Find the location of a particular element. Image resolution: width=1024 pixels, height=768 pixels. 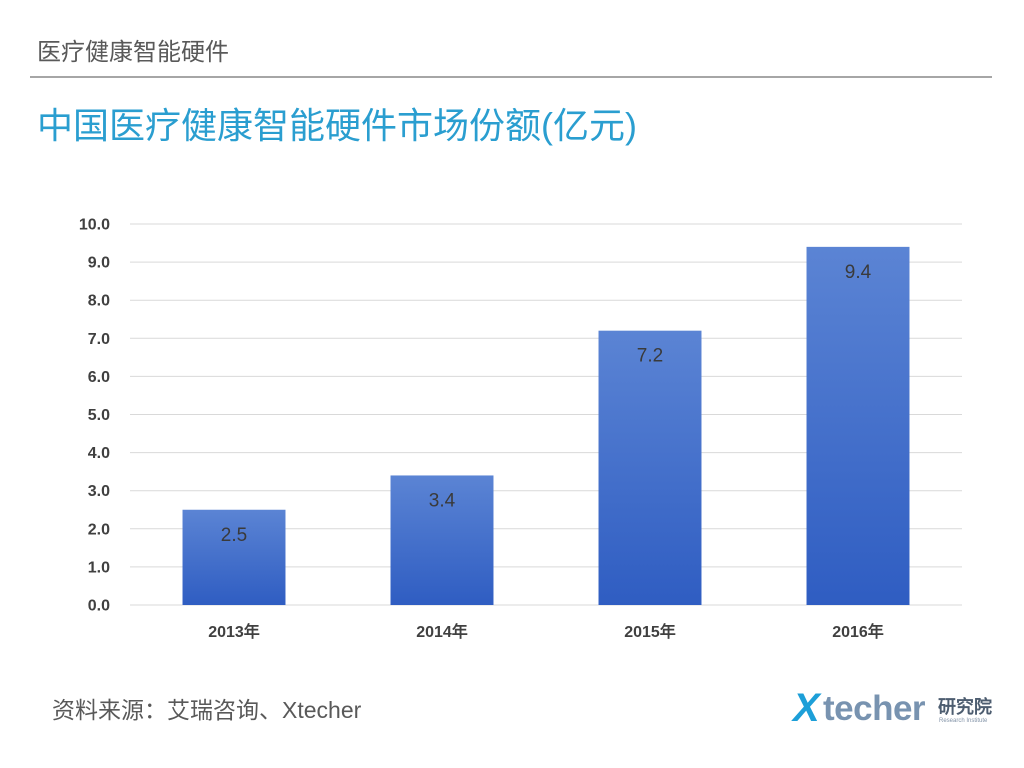

x-tick-label: 2015年 is located at coordinates (650, 631).